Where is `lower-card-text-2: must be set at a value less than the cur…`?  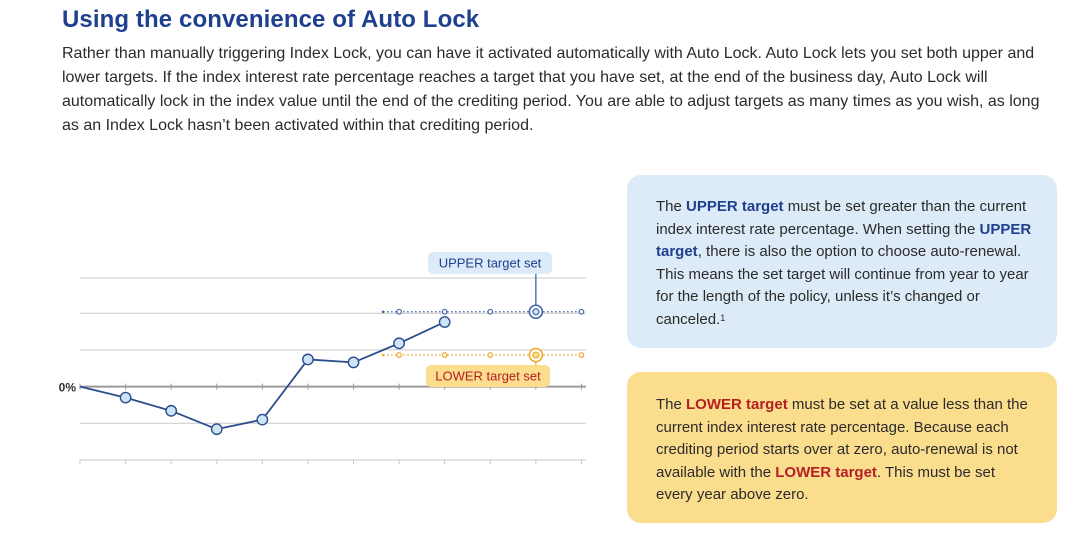
lower-card-text-2: must be set at a value less than the cur… is located at coordinates (842, 438).